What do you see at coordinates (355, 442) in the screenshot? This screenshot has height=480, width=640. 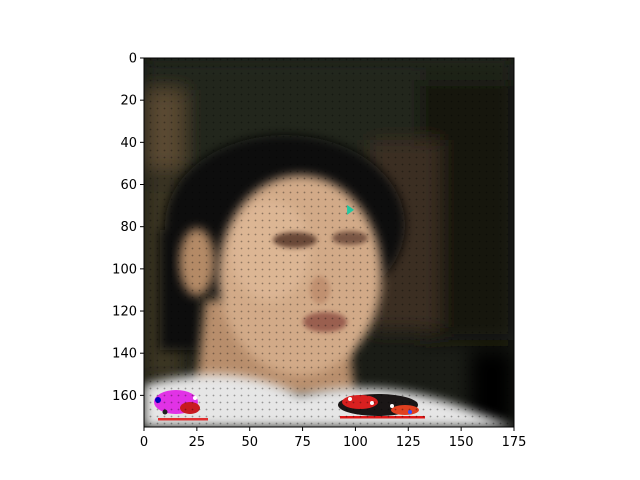 I see `x-tick-label: 100` at bounding box center [355, 442].